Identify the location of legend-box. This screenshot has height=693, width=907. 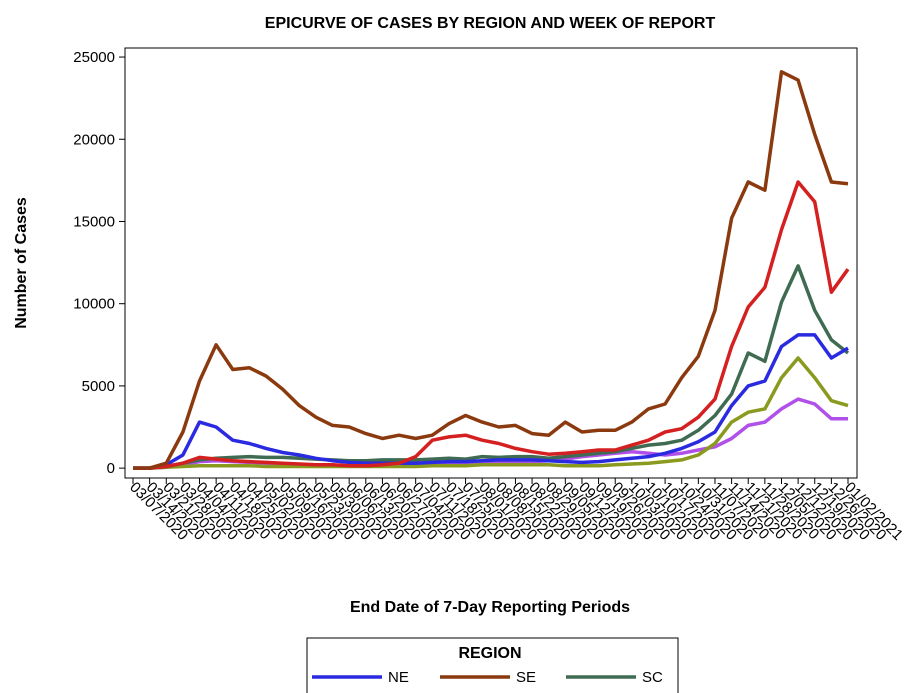
(492, 665).